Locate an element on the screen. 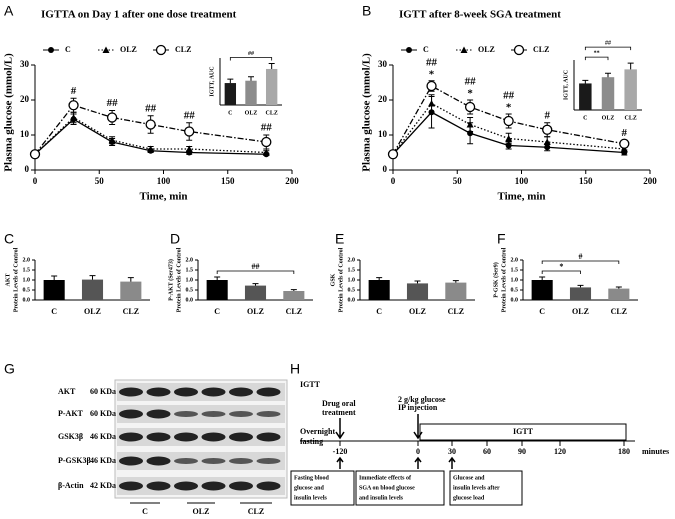 This screenshot has height=519, width=675. fasting-label: Overnight is located at coordinates (317, 431).